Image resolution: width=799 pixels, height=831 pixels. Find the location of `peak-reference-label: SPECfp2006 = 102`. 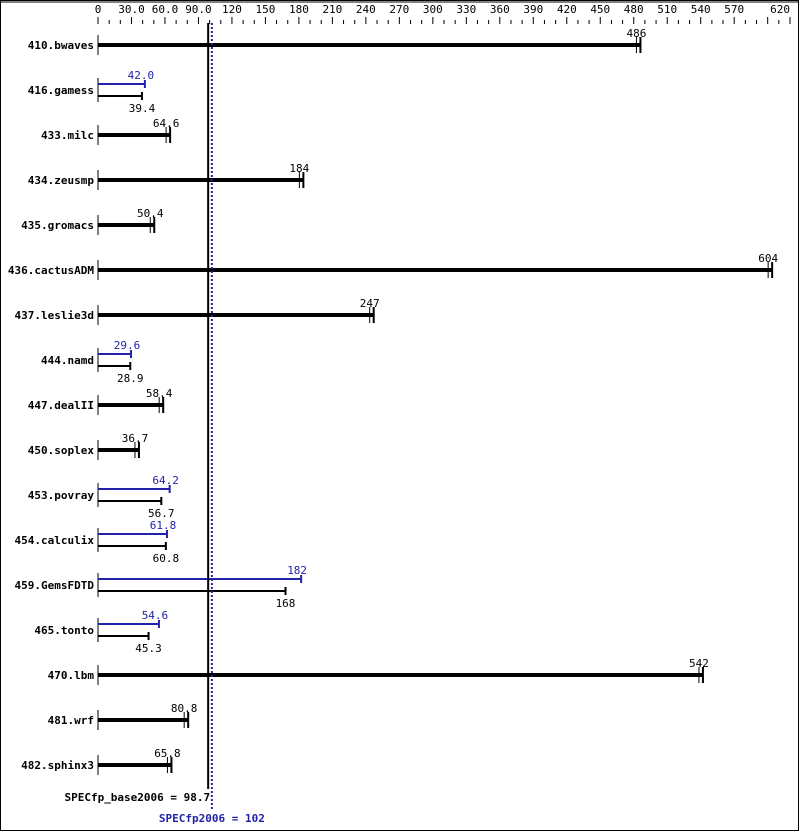

peak-reference-label: SPECfp2006 = 102 is located at coordinates (212, 818).